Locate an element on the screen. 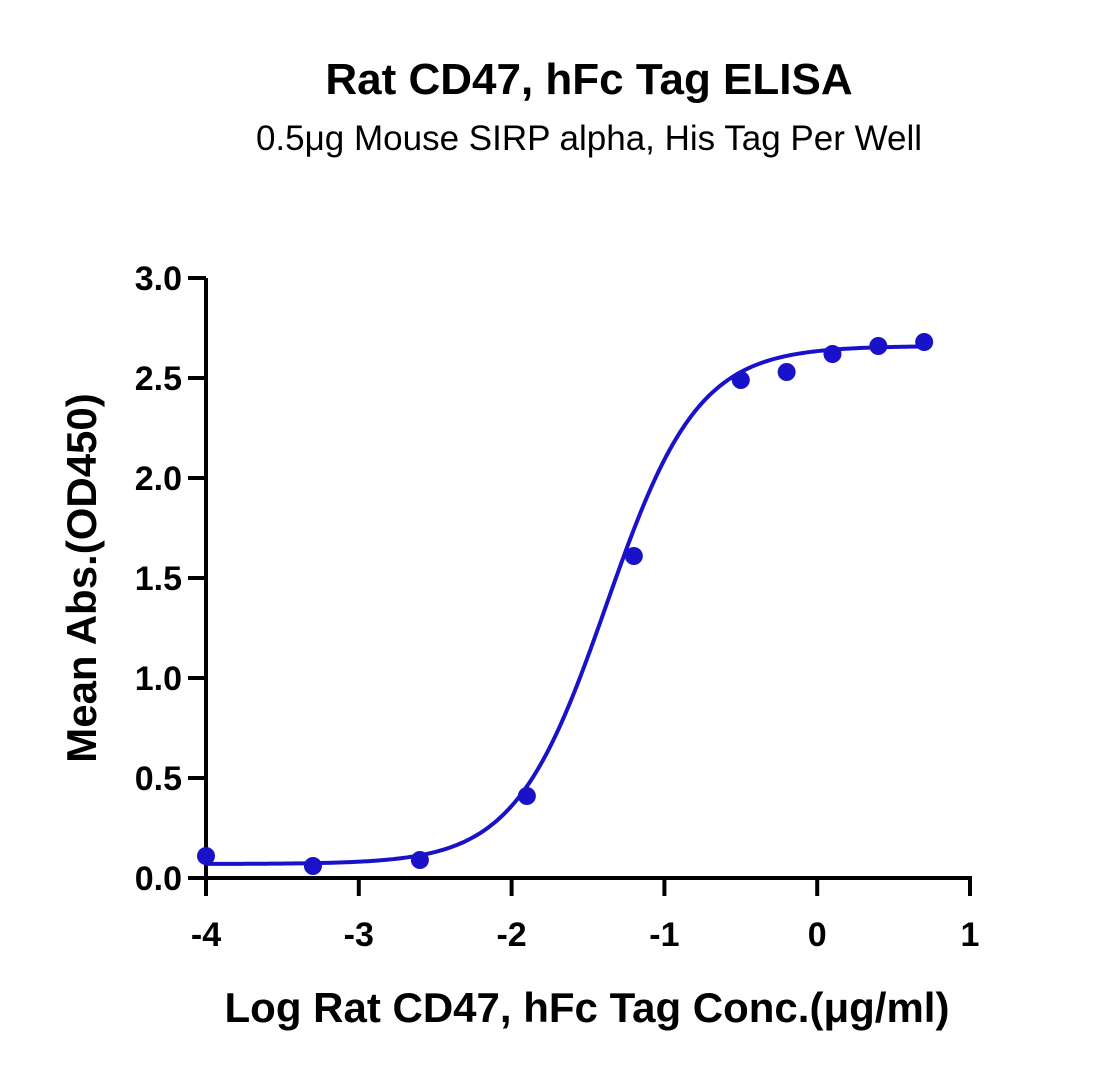  x-tick-label: -2 is located at coordinates (511, 935).